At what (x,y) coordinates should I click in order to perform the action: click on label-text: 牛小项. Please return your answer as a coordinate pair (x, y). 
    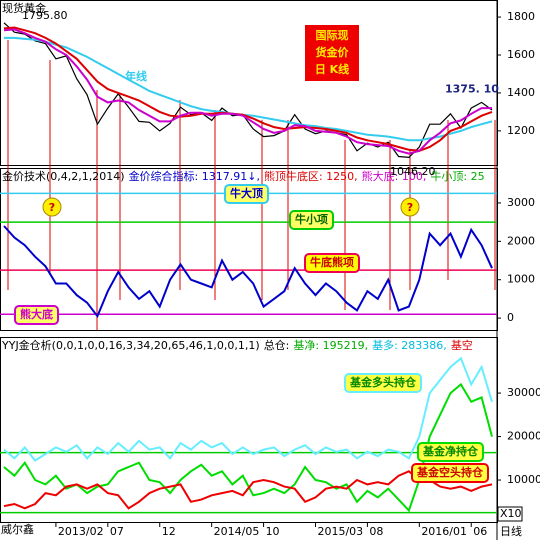
    Looking at the image, I should click on (311, 219).